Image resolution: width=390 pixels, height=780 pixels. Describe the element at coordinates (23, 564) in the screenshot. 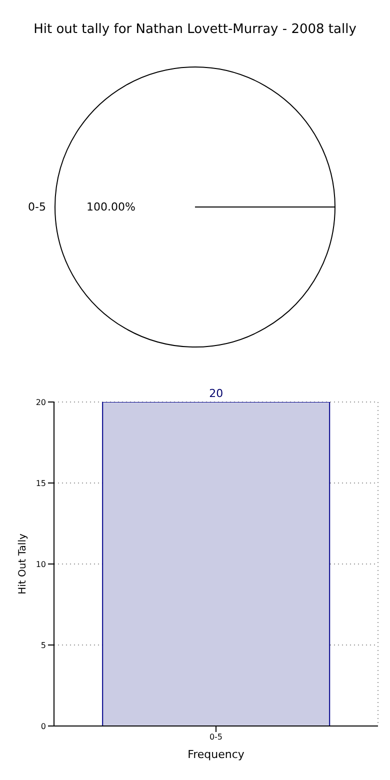

I see `y-axis-title: Hit Out Tally` at that location.